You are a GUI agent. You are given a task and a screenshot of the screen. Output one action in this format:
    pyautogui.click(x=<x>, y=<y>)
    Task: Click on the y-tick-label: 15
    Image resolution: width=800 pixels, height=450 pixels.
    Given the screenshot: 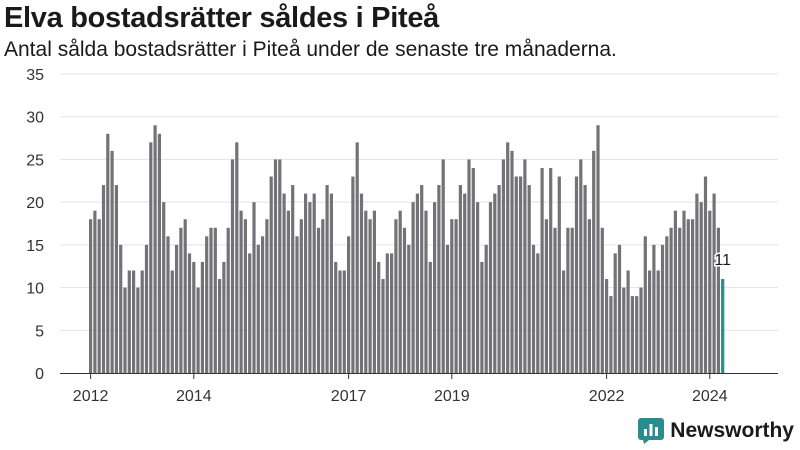 What is the action you would take?
    pyautogui.click(x=35, y=246)
    